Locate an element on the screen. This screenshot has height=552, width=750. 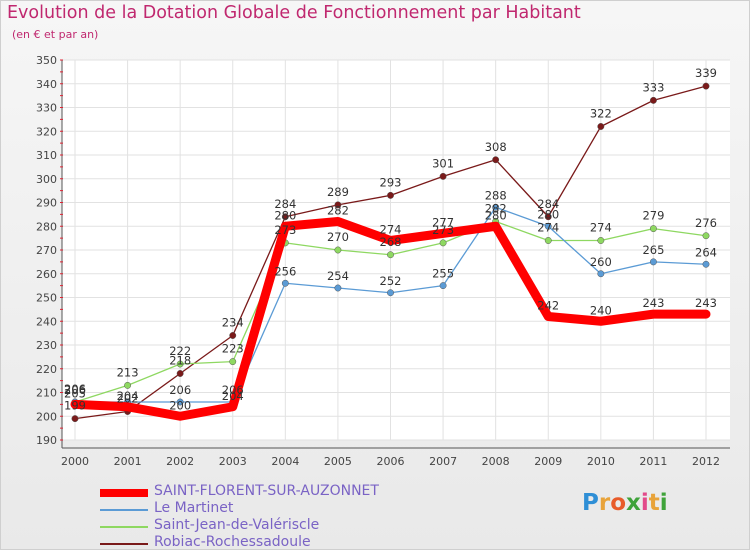
logo-letter: P is located at coordinates (590, 503).